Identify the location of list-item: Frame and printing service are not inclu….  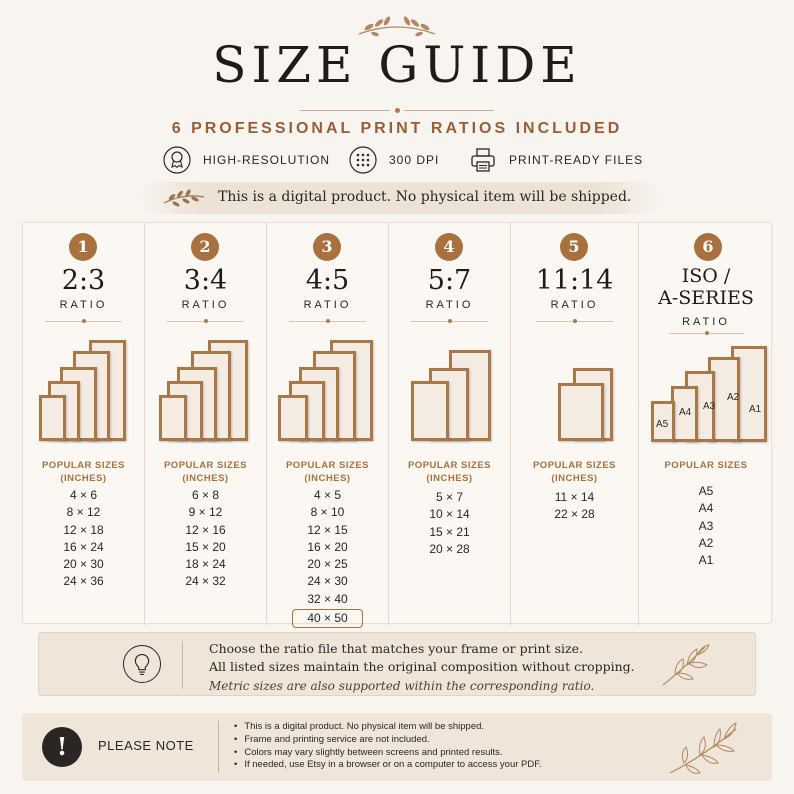
(388, 740).